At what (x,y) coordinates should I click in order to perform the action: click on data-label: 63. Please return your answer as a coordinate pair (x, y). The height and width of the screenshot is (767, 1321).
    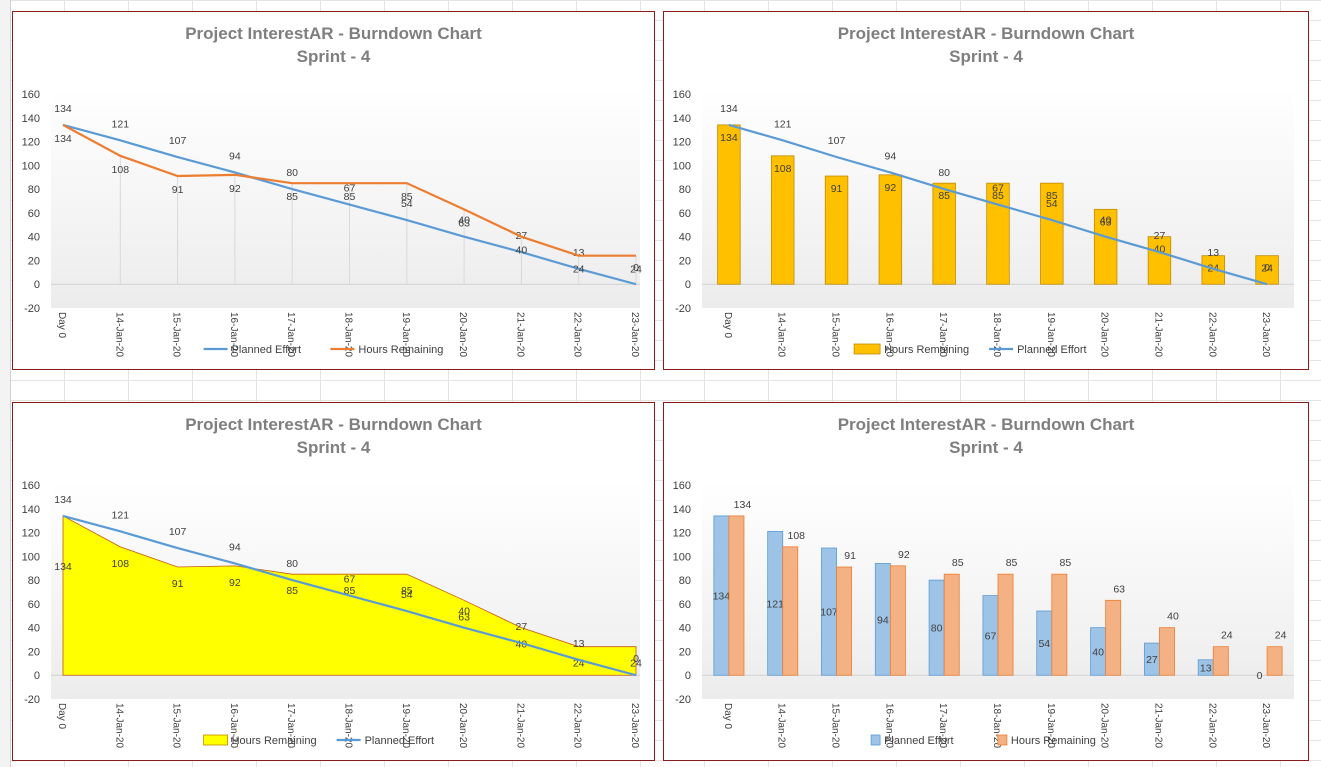
    Looking at the image, I should click on (1106, 222).